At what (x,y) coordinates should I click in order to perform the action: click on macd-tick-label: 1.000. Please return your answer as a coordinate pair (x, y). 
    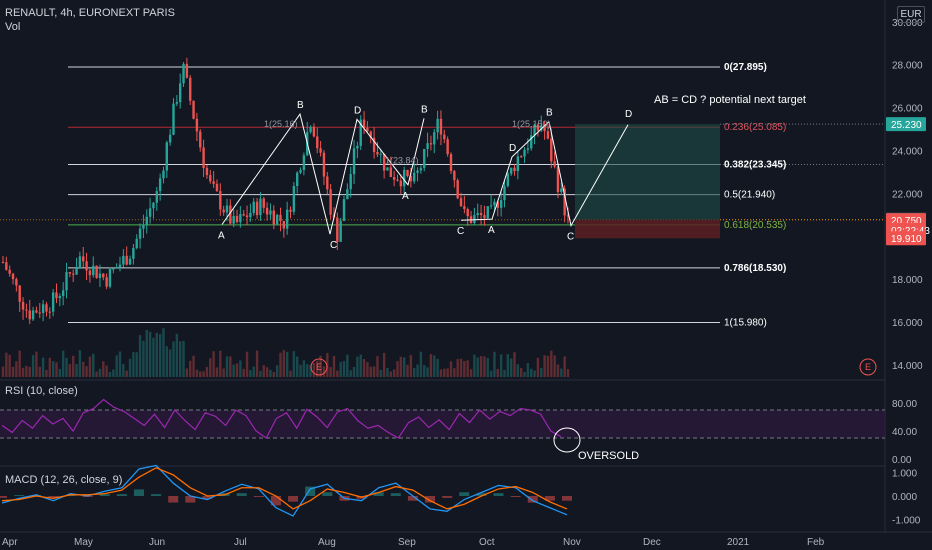
    Looking at the image, I should click on (904, 474).